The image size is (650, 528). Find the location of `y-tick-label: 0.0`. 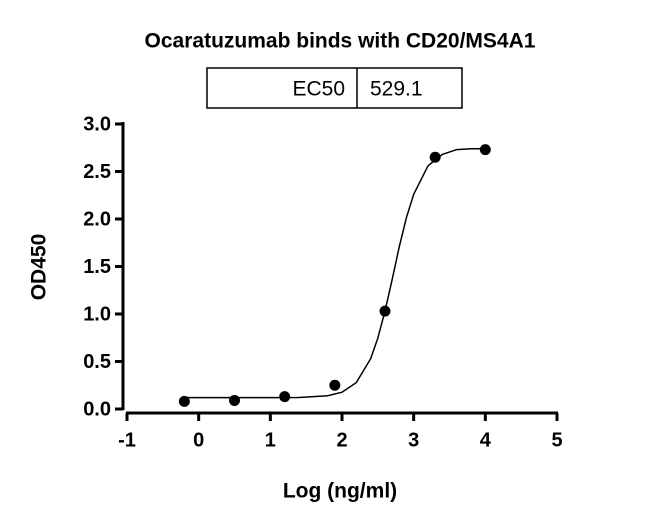

y-tick-label: 0.0 is located at coordinates (97, 409).